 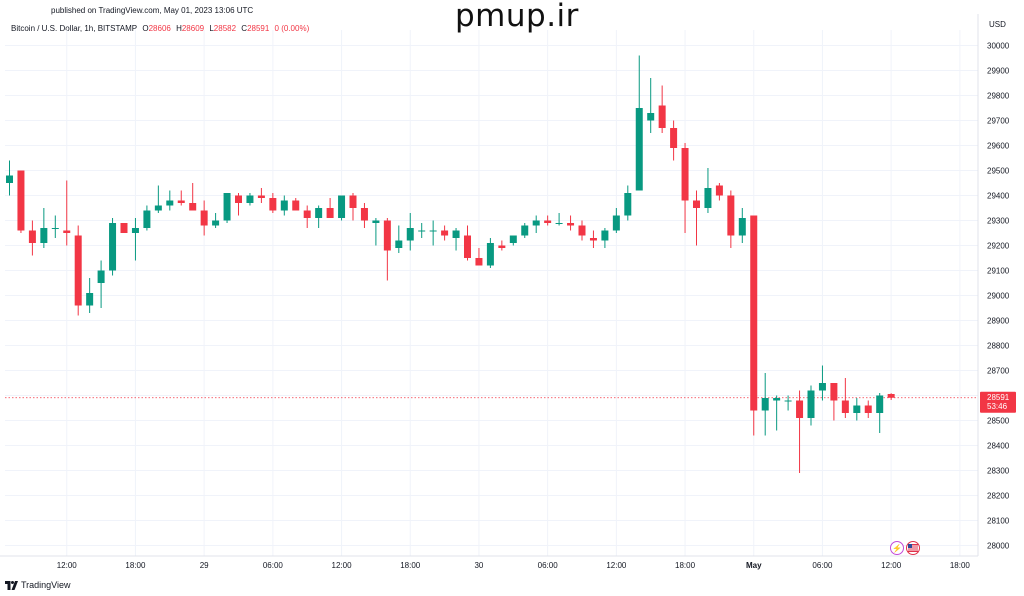 I want to click on high-value: 28609, so click(x=193, y=28).